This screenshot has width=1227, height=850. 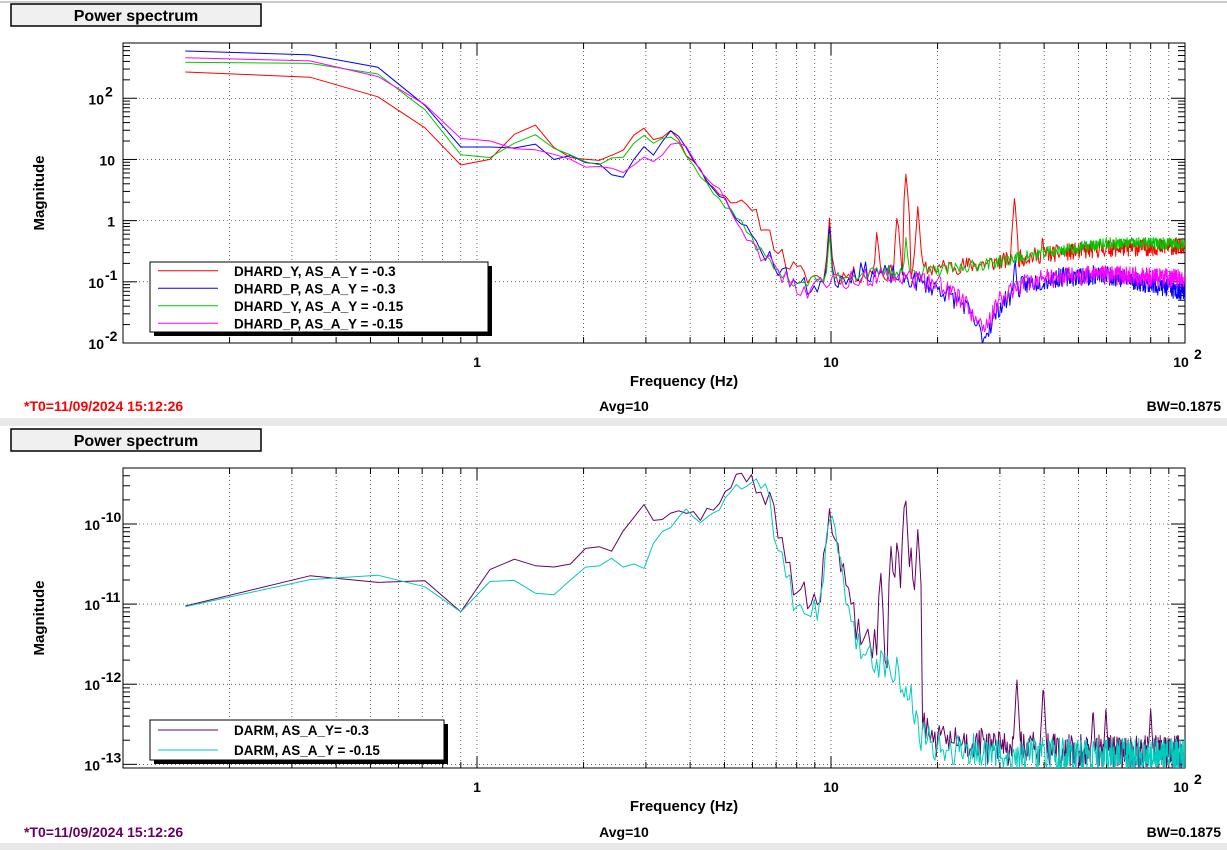 I want to click on legend-label: DHARD_P, AS_A_Y = -0.3, so click(x=315, y=288).